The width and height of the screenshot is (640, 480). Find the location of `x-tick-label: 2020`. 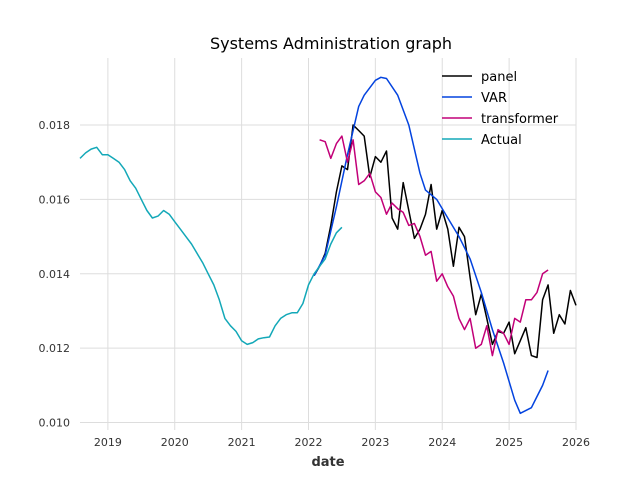

x-tick-label: 2020 is located at coordinates (175, 442).